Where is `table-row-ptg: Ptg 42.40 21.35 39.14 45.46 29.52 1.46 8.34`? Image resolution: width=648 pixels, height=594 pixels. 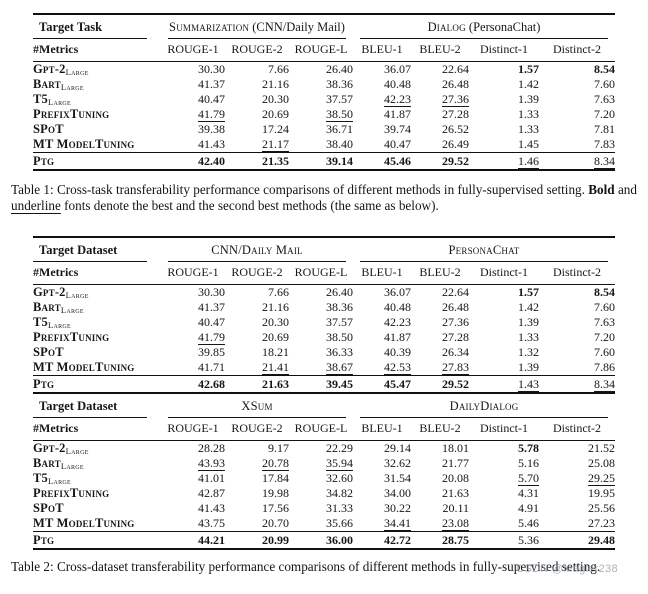 table-row-ptg: Ptg 42.40 21.35 39.14 45.46 29.52 1.46 8.34 is located at coordinates (324, 161).